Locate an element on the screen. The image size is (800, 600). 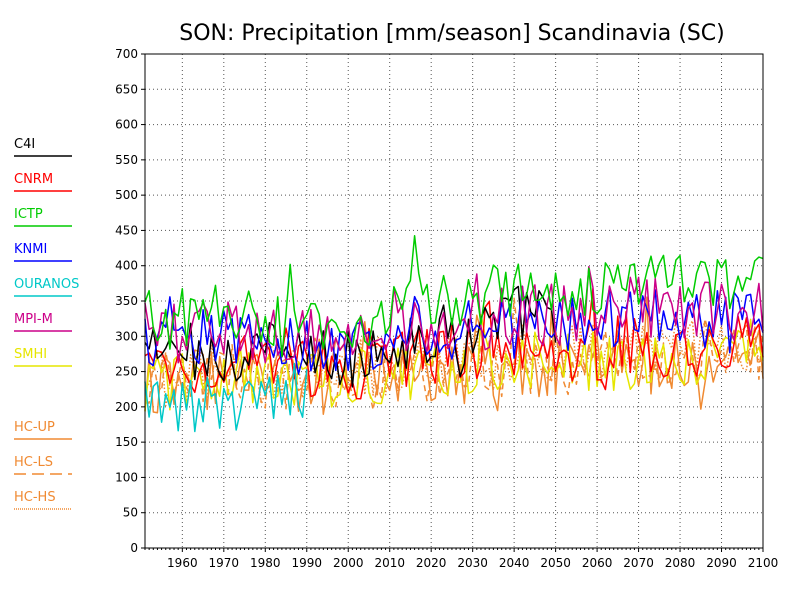
x-tick-label: 2050 is located at coordinates (555, 563).